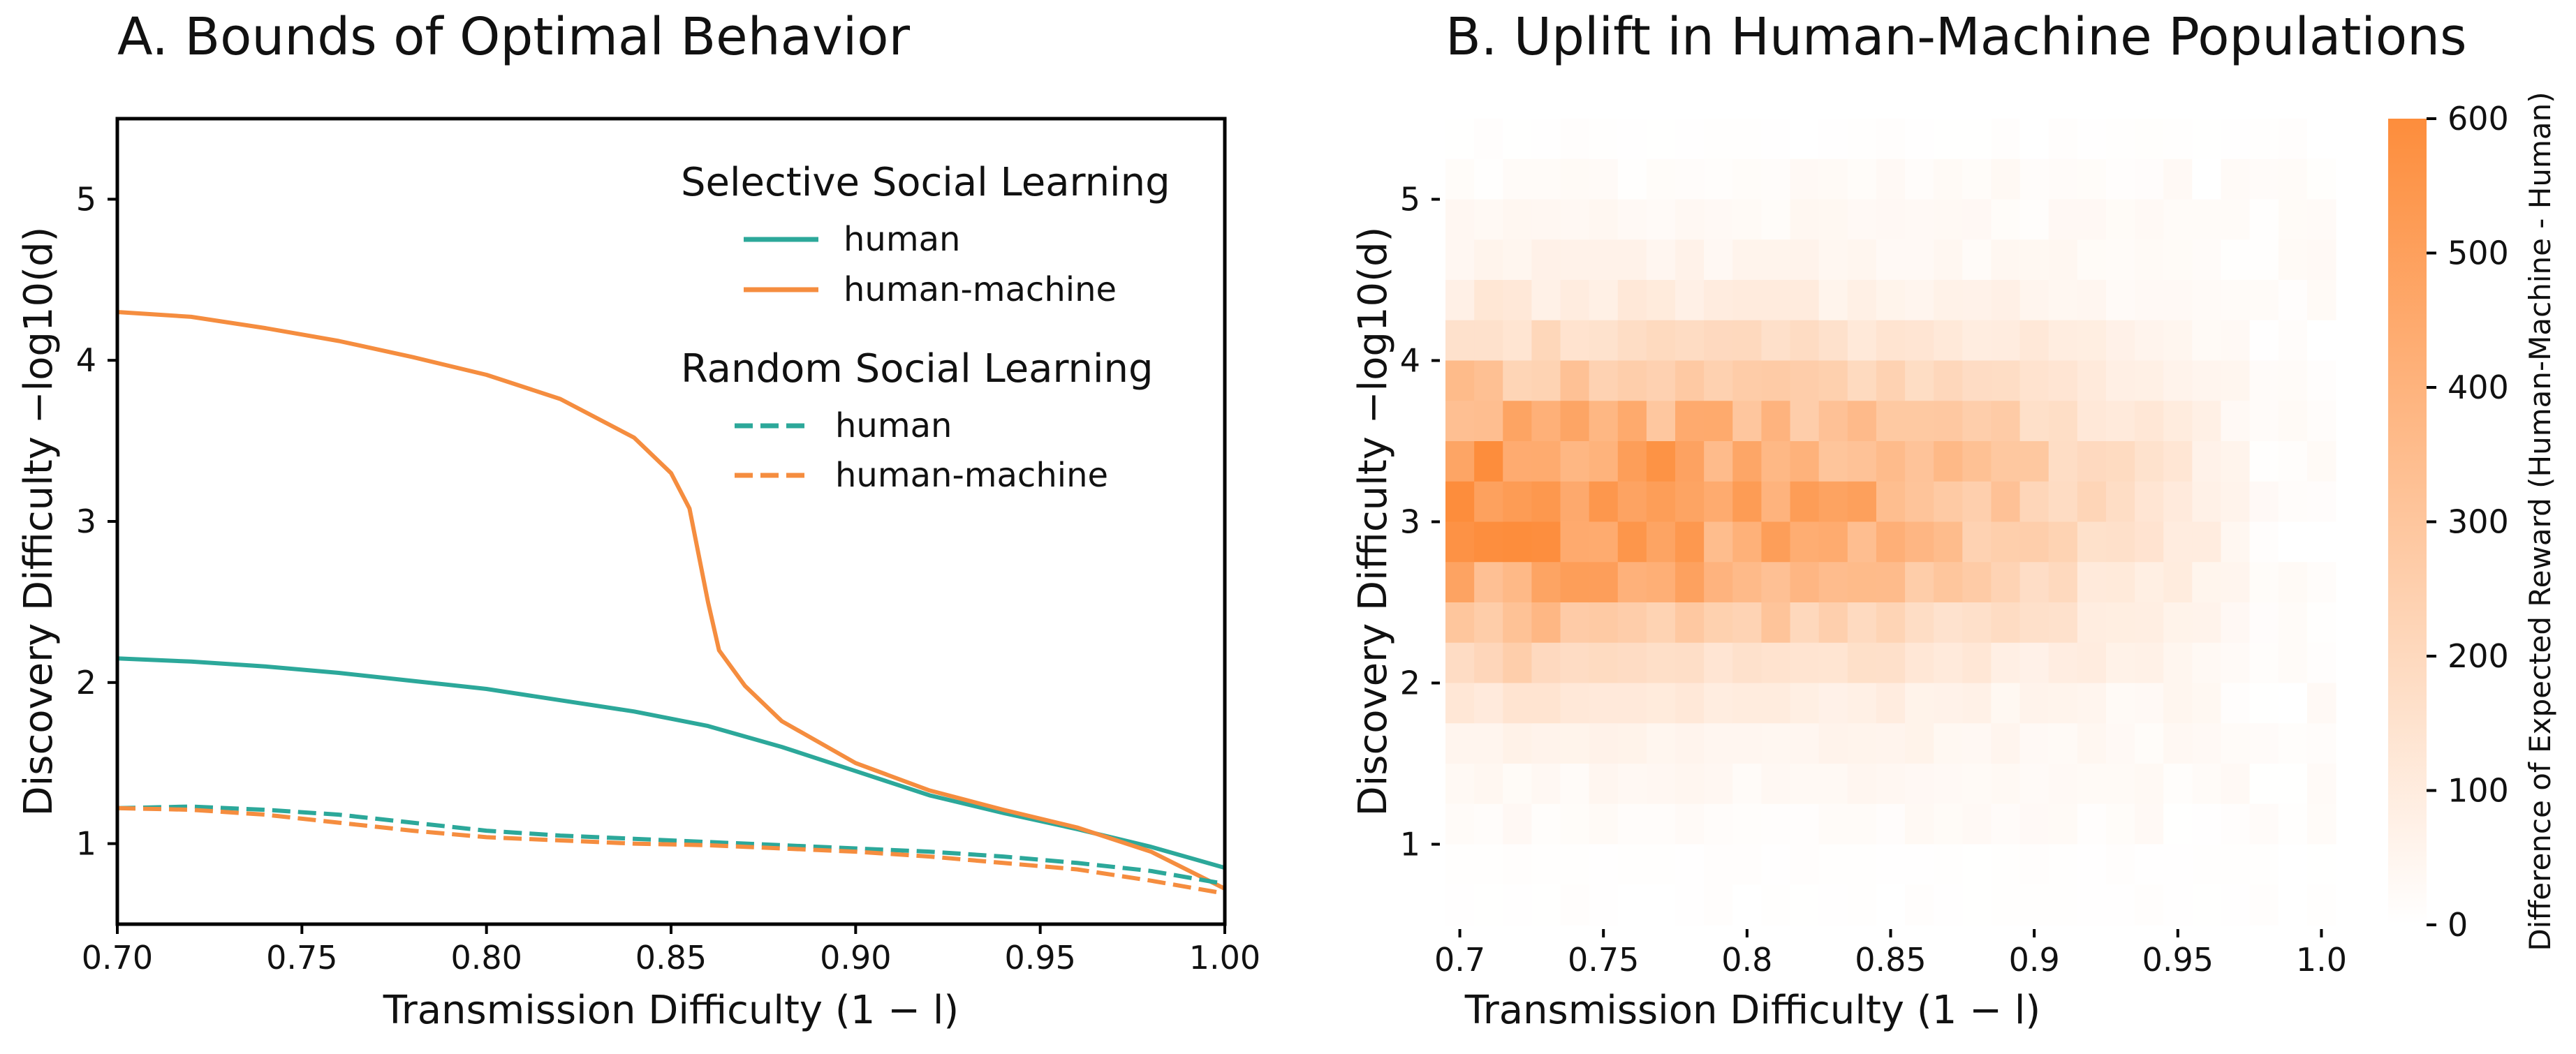 The width and height of the screenshot is (2576, 1054). What do you see at coordinates (1410, 683) in the screenshot?
I see `y-tick-label: 2` at bounding box center [1410, 683].